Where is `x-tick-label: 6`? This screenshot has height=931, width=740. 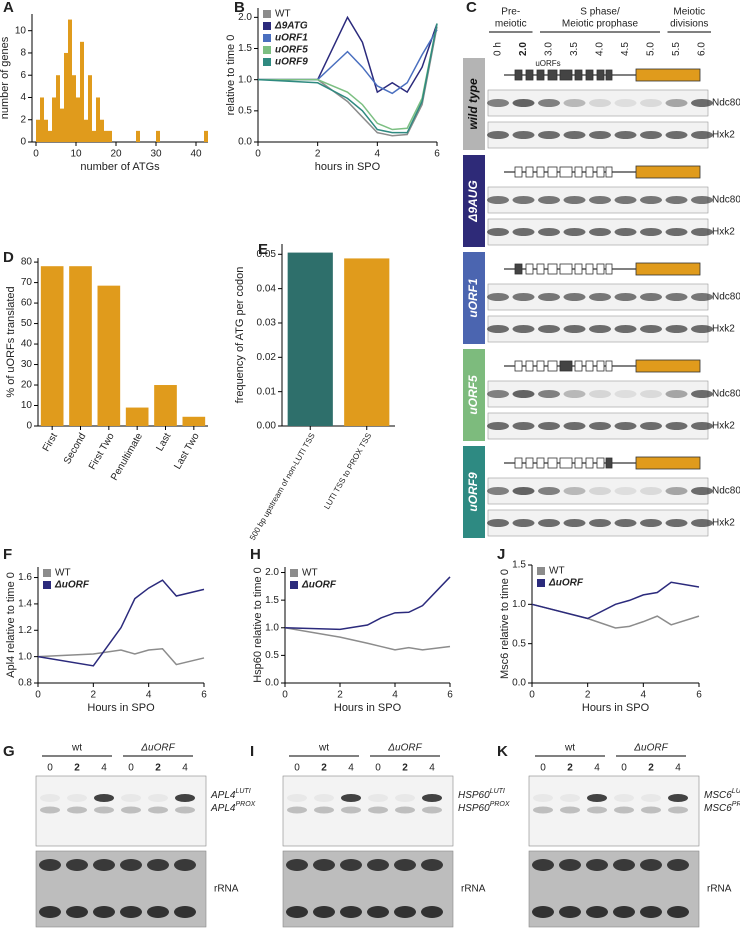 x-tick-label: 6 is located at coordinates (699, 695).